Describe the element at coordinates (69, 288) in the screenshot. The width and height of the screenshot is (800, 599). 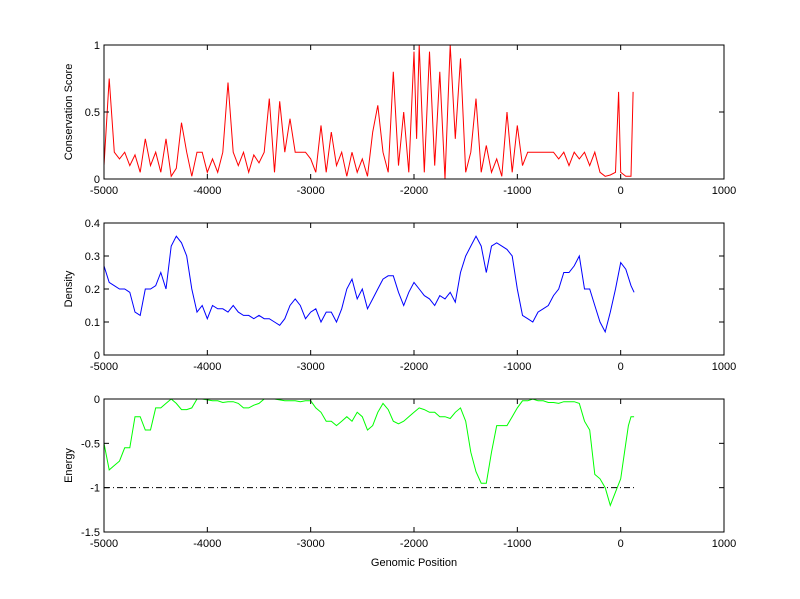
I see `y-axis-label: Density` at that location.